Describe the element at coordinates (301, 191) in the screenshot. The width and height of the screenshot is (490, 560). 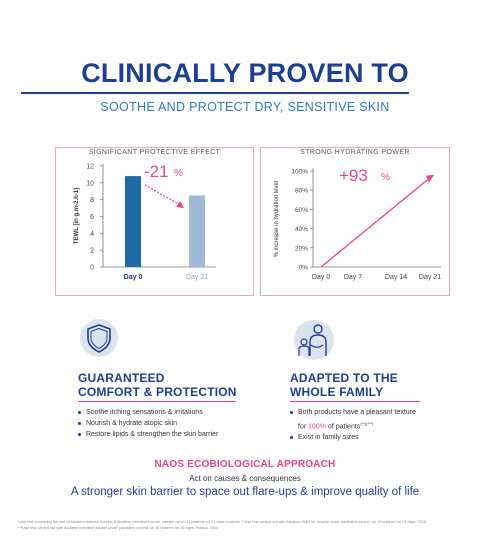
I see `y-tick-label: 80%` at that location.